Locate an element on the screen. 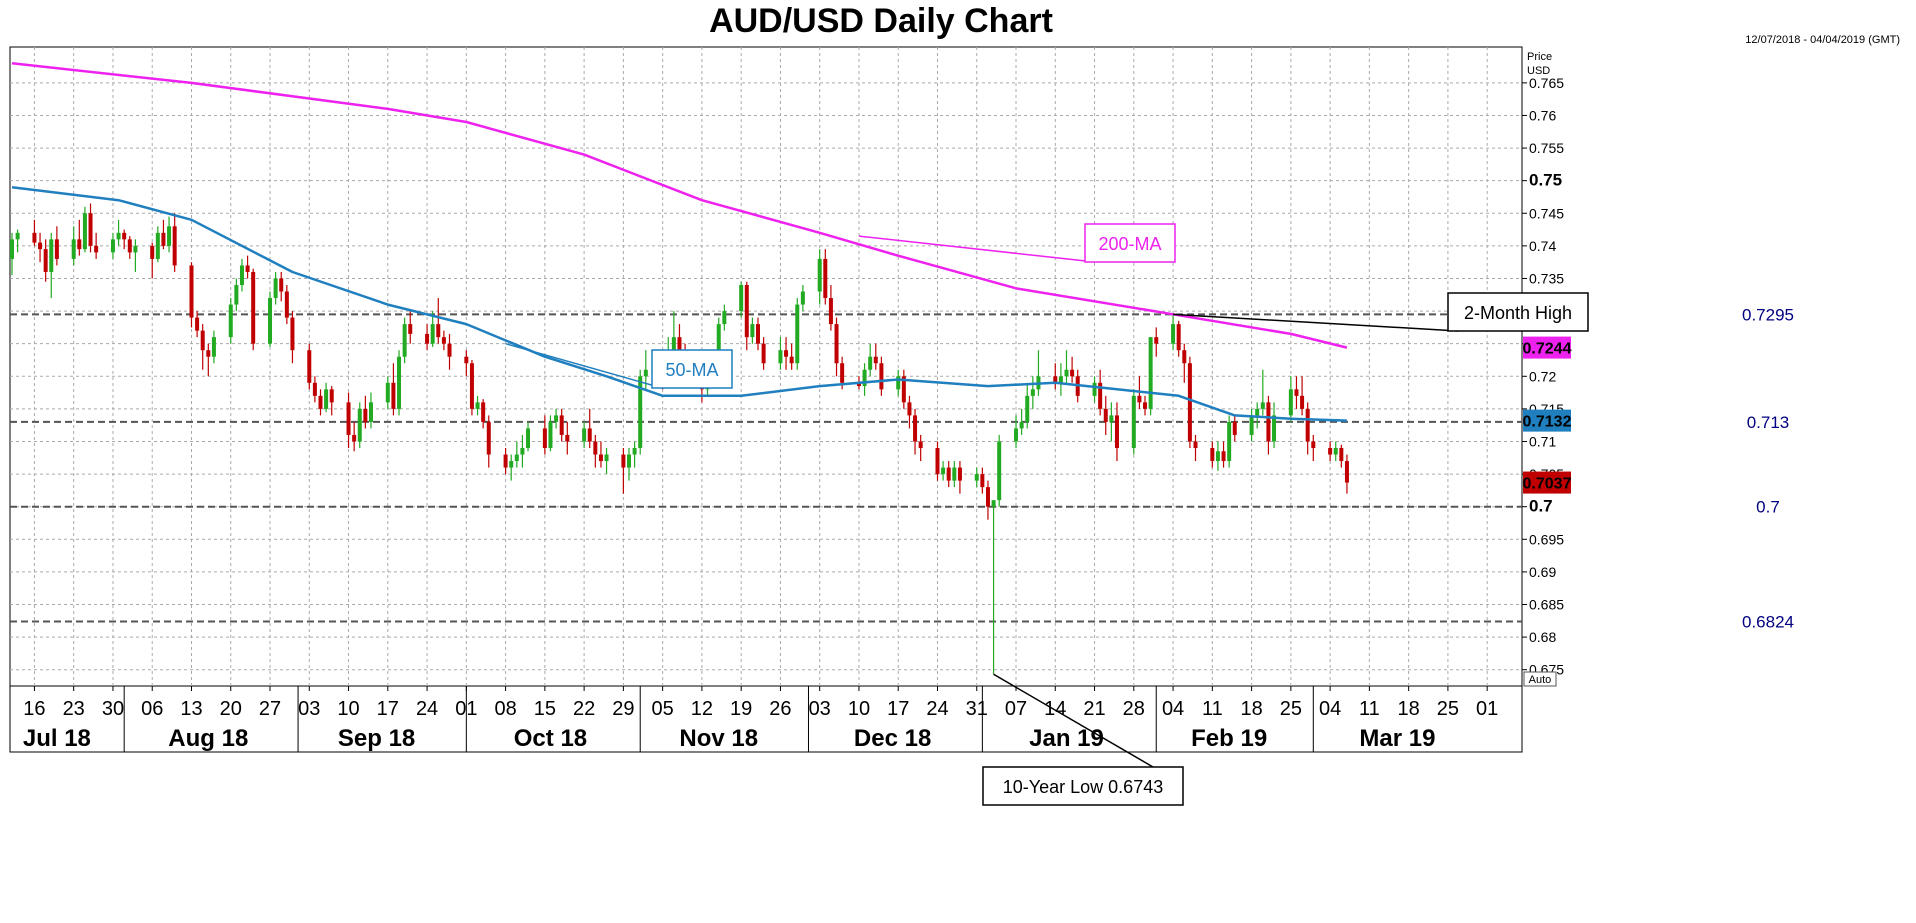 The height and width of the screenshot is (923, 1916). y-tick-label: 0.695 is located at coordinates (1546, 539).